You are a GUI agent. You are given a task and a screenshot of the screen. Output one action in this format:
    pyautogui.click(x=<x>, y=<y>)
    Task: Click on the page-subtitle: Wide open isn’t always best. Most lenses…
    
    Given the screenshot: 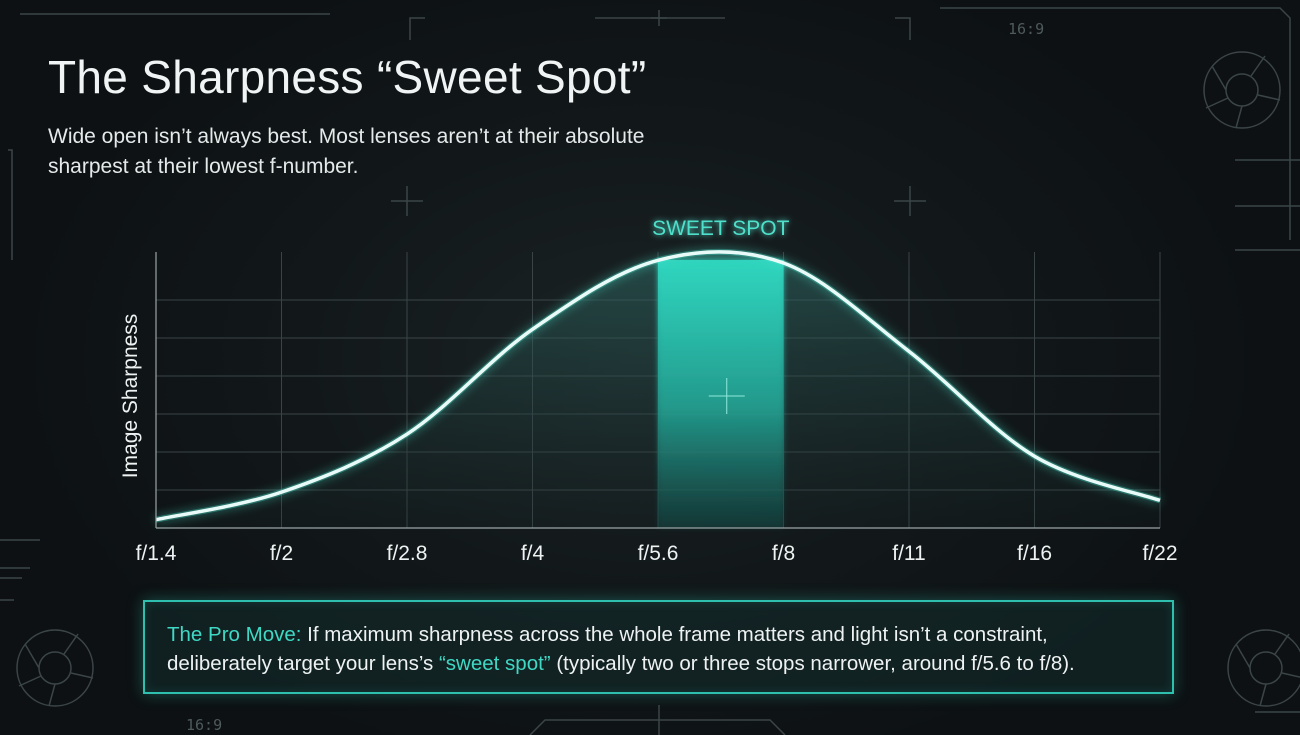 What is the action you would take?
    pyautogui.click(x=346, y=151)
    